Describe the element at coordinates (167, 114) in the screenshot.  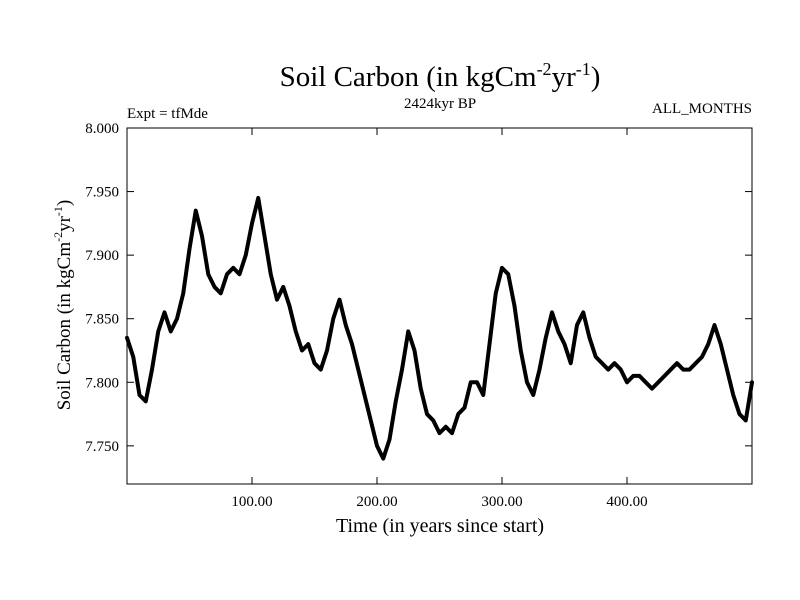
I see `experiment-label: Expt = tfMde` at that location.